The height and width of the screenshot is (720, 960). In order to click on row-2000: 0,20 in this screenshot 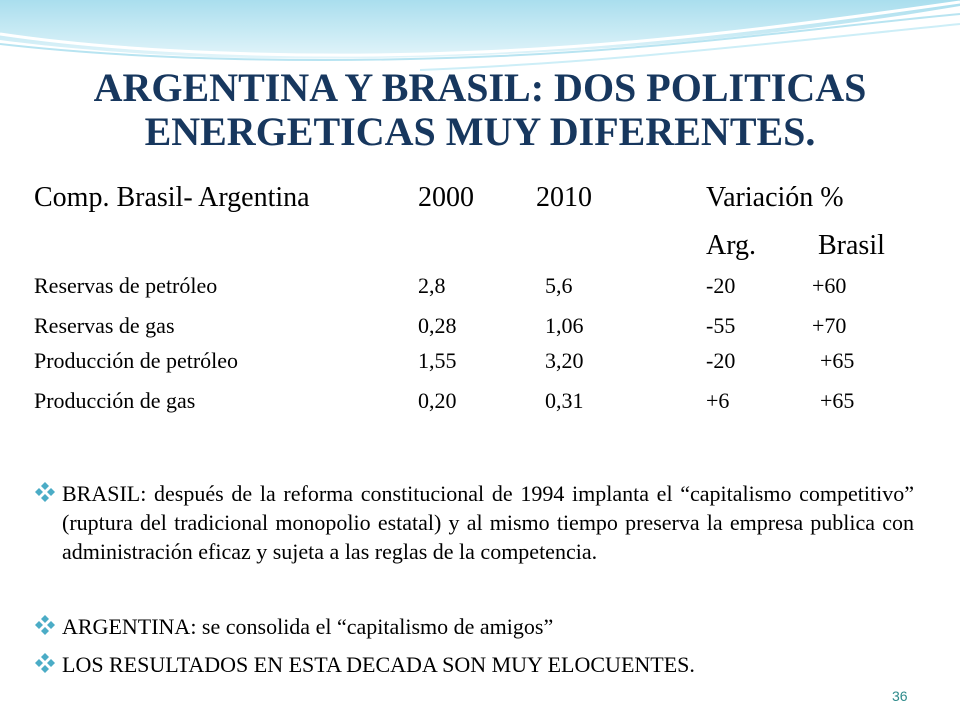, I will do `click(437, 400)`.